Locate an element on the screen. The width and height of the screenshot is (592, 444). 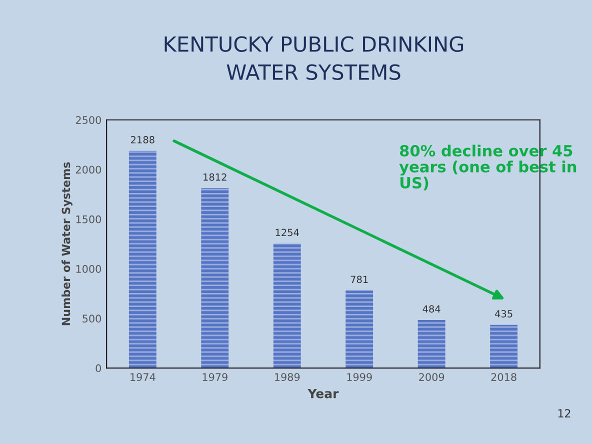
data-label: 484 is located at coordinates (431, 309).